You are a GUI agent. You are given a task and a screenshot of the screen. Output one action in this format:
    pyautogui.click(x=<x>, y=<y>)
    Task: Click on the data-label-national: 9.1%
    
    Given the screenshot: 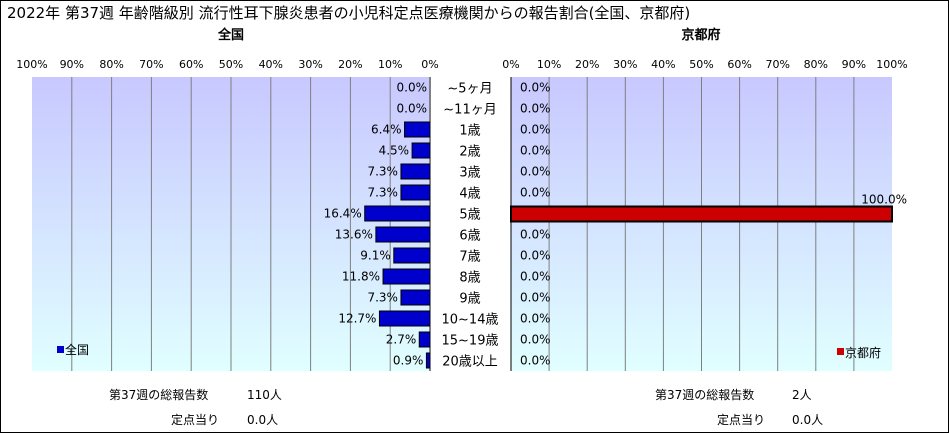 What is the action you would take?
    pyautogui.click(x=375, y=256)
    